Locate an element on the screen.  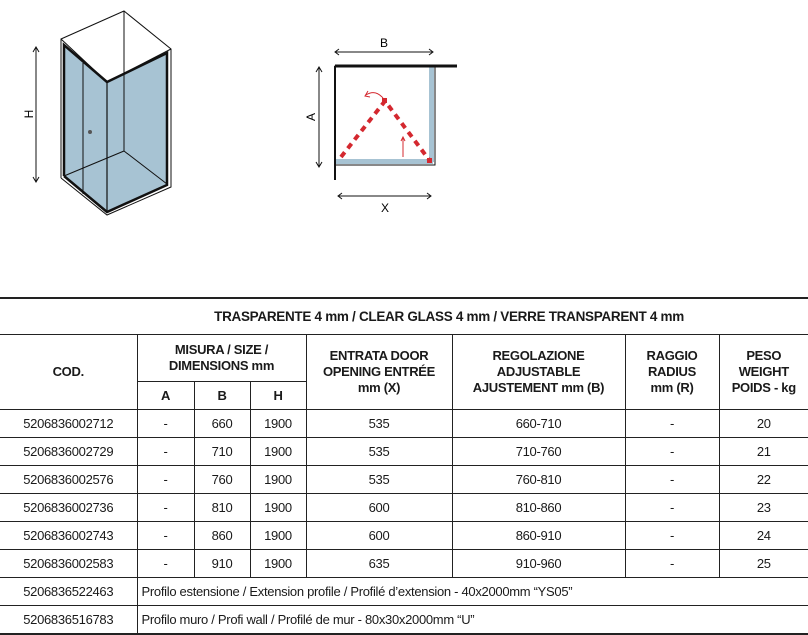
cell-peso: 20 is located at coordinates (763, 423).